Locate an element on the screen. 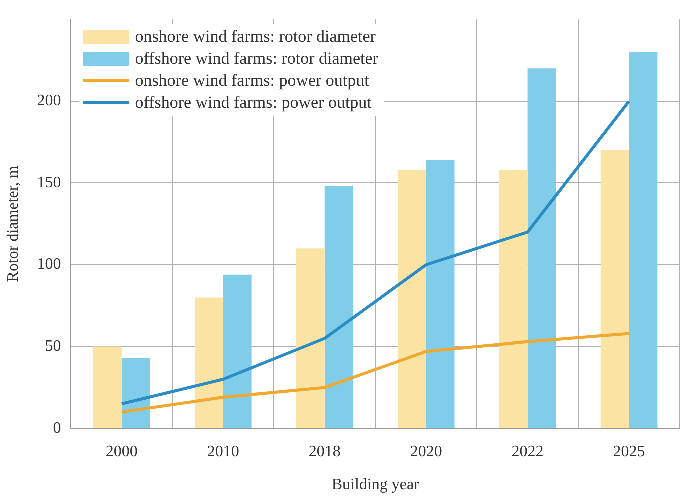  y-tick-label: 0 is located at coordinates (57, 428).